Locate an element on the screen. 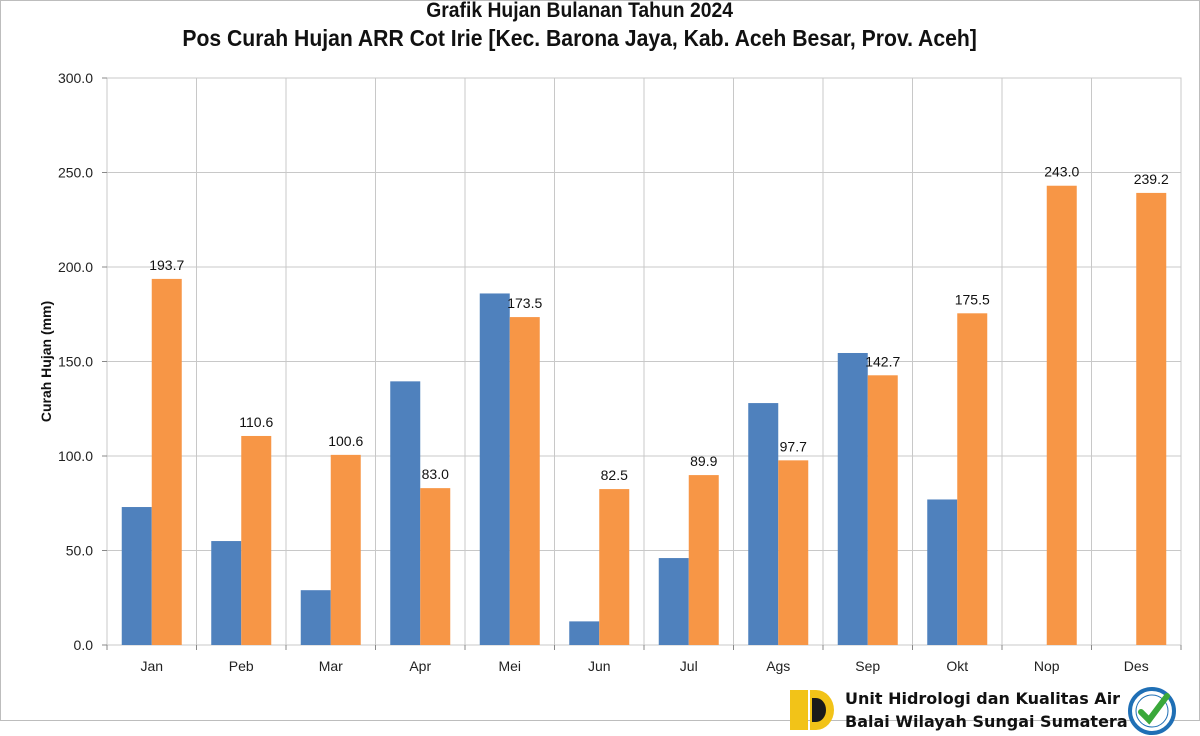 This screenshot has height=736, width=1200. y-axis-title: Curah Hujan (mm) is located at coordinates (46, 361).